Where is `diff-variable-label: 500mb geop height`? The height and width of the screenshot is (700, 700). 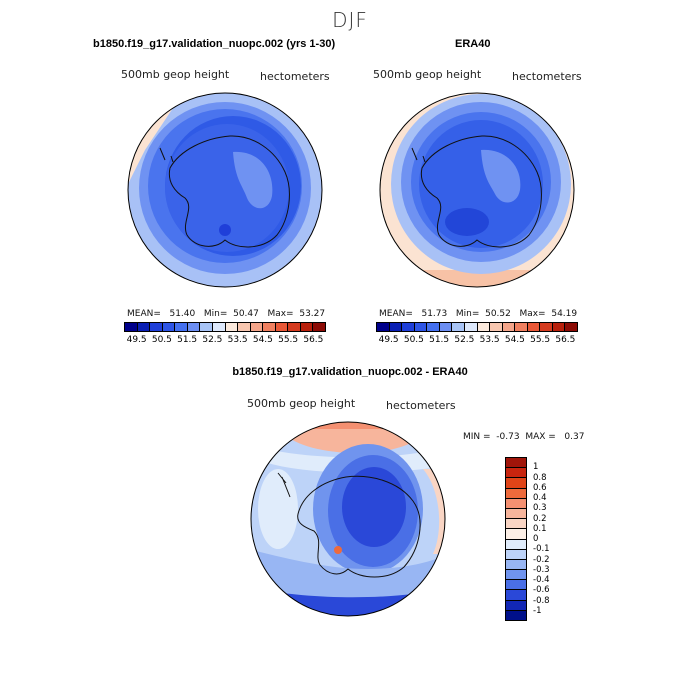 diff-variable-label: 500mb geop height is located at coordinates (301, 403).